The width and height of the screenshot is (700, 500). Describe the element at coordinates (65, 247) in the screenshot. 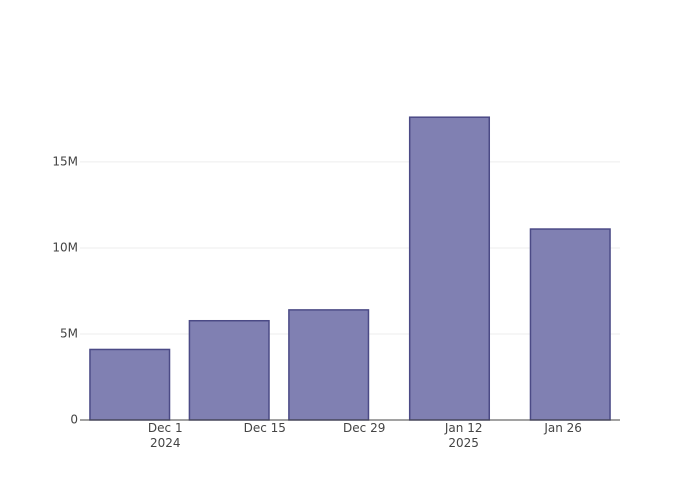

I see `y-tick-label: 10M` at that location.